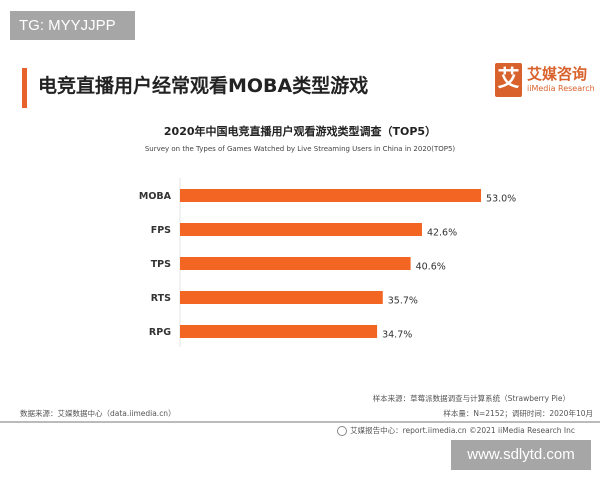  I want to click on page-title: 电竞直播用户经常观看MOBA类型游戏, so click(203, 86).